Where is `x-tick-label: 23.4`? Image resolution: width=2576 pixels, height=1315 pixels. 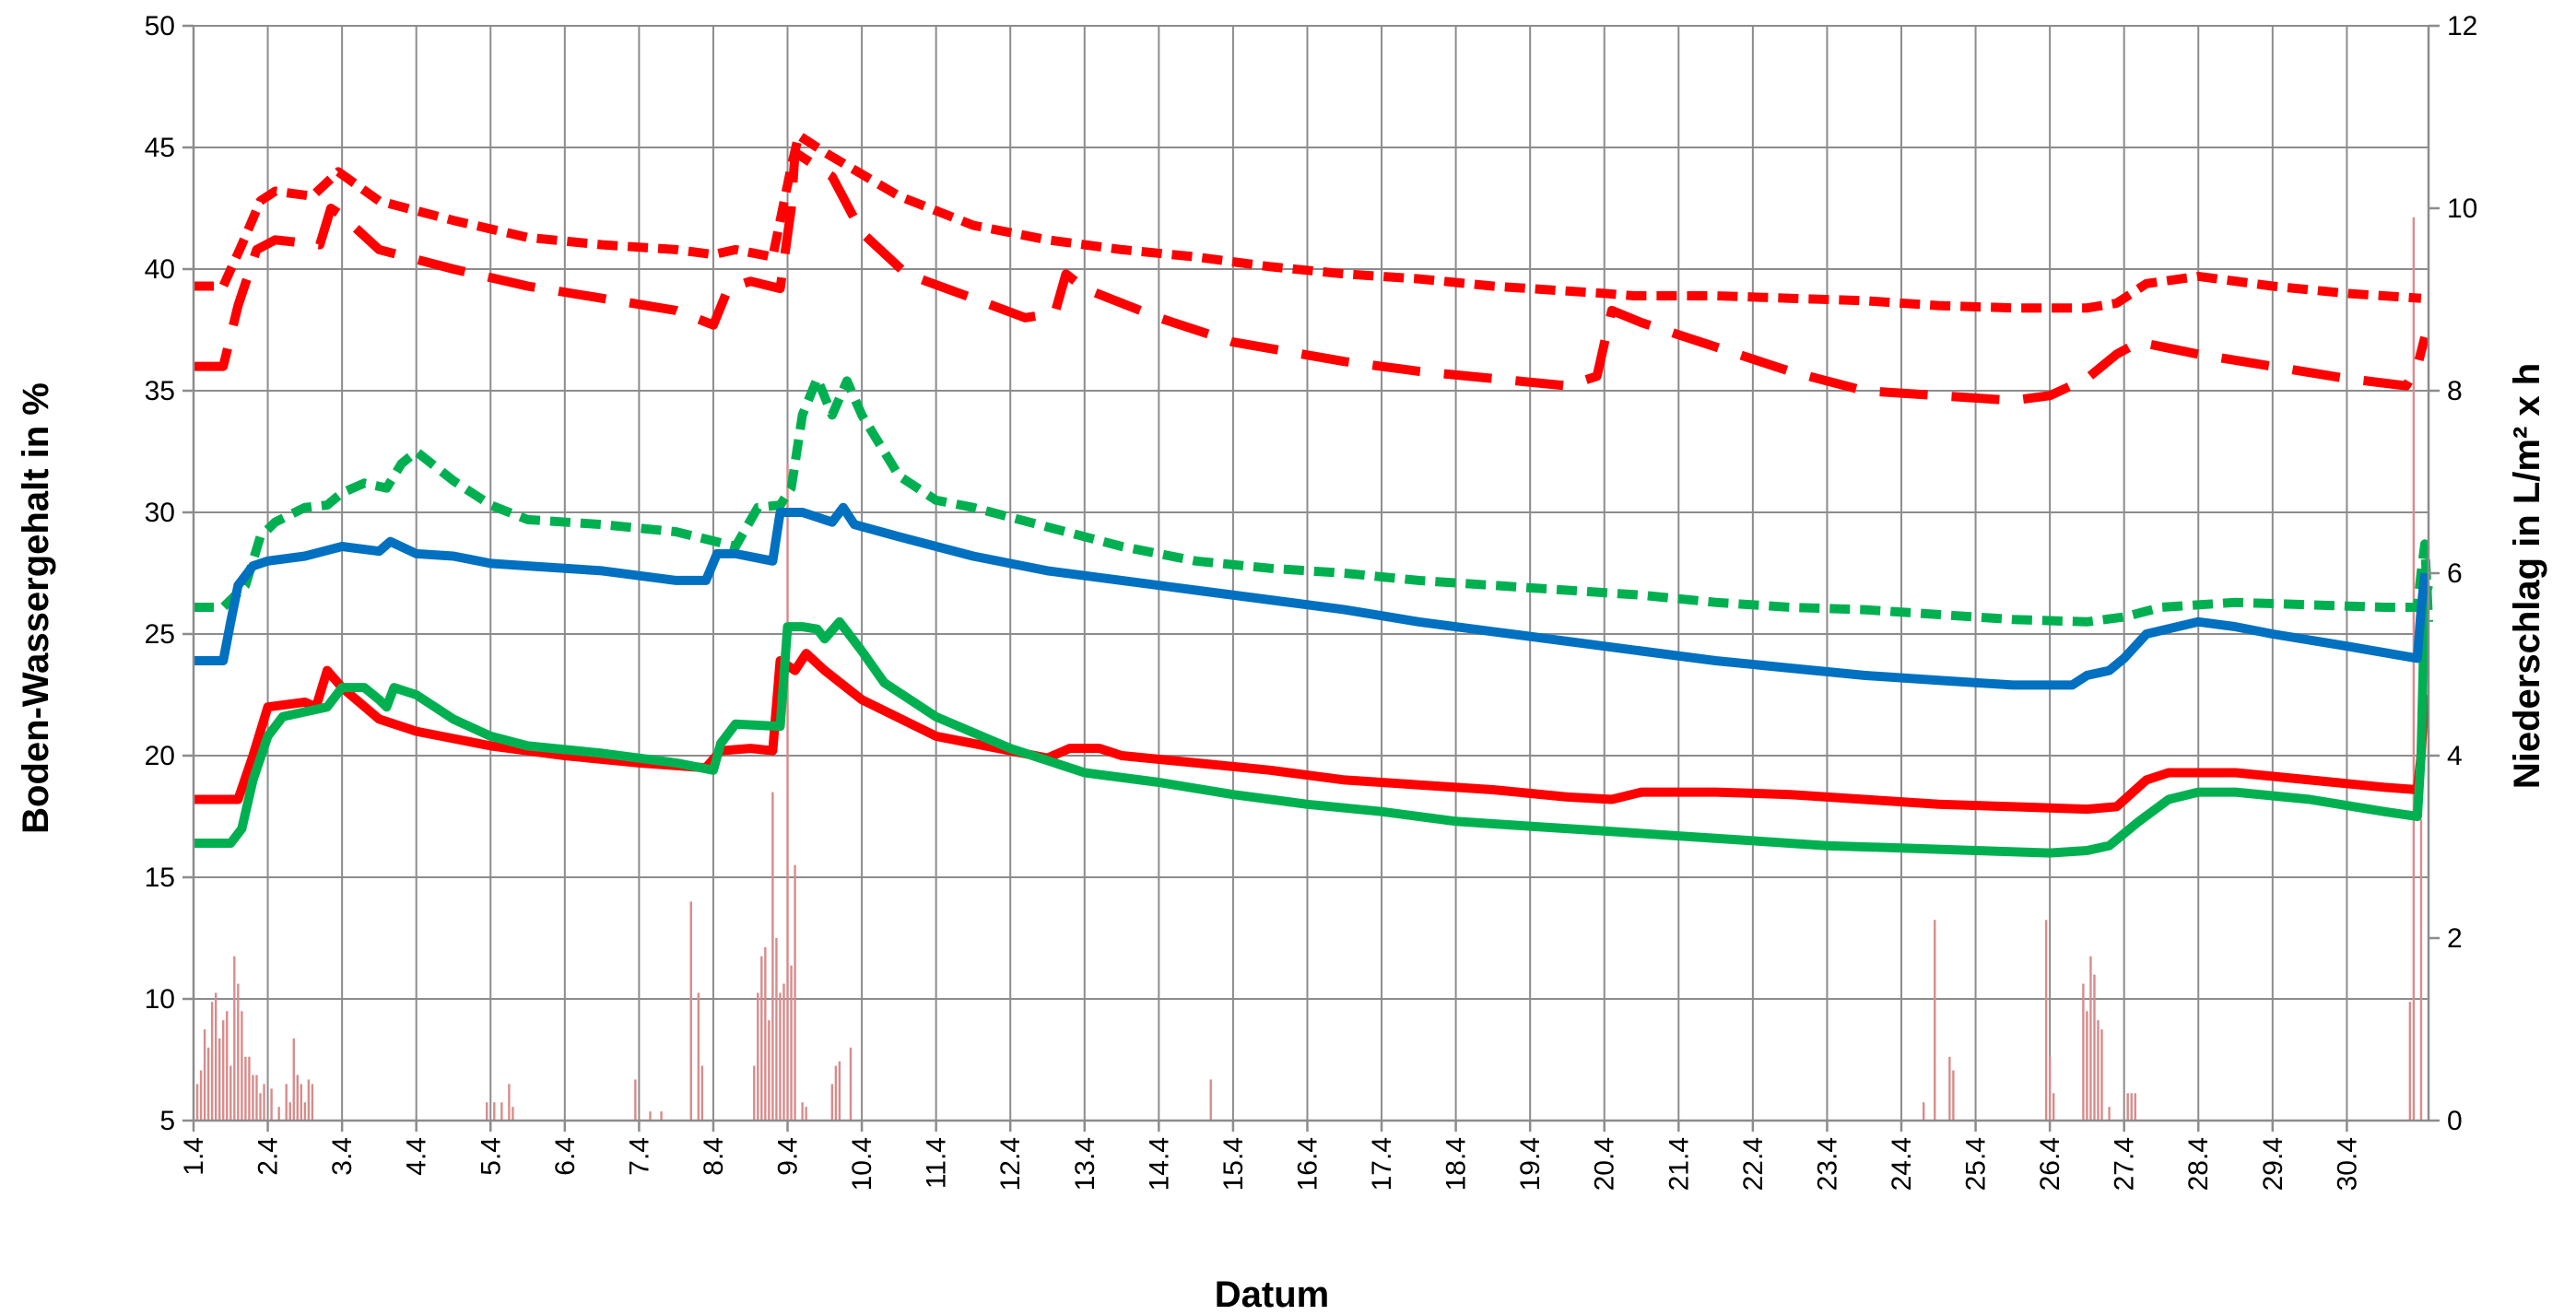
x-tick-label: 23.4 is located at coordinates (1827, 1164).